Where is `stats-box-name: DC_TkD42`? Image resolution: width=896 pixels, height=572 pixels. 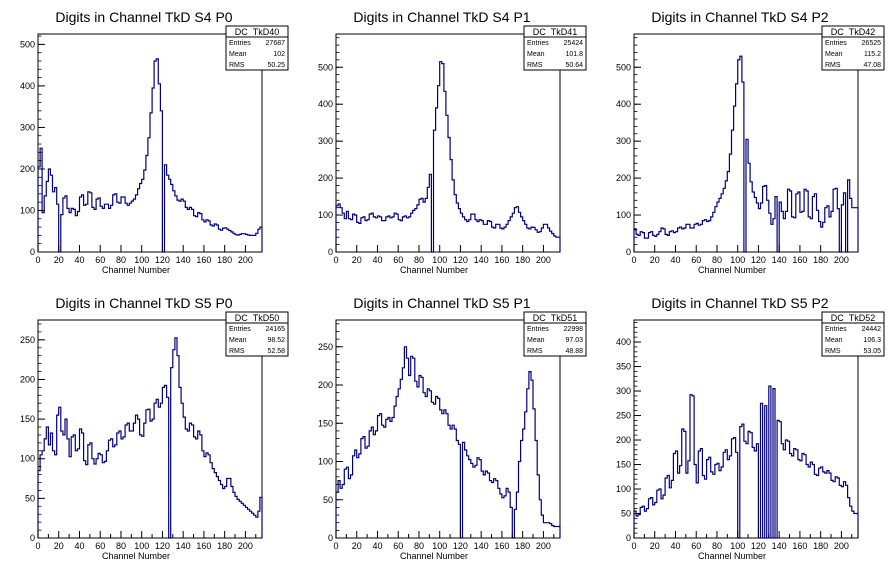
stats-box-name: DC_TkD42 is located at coordinates (853, 32).